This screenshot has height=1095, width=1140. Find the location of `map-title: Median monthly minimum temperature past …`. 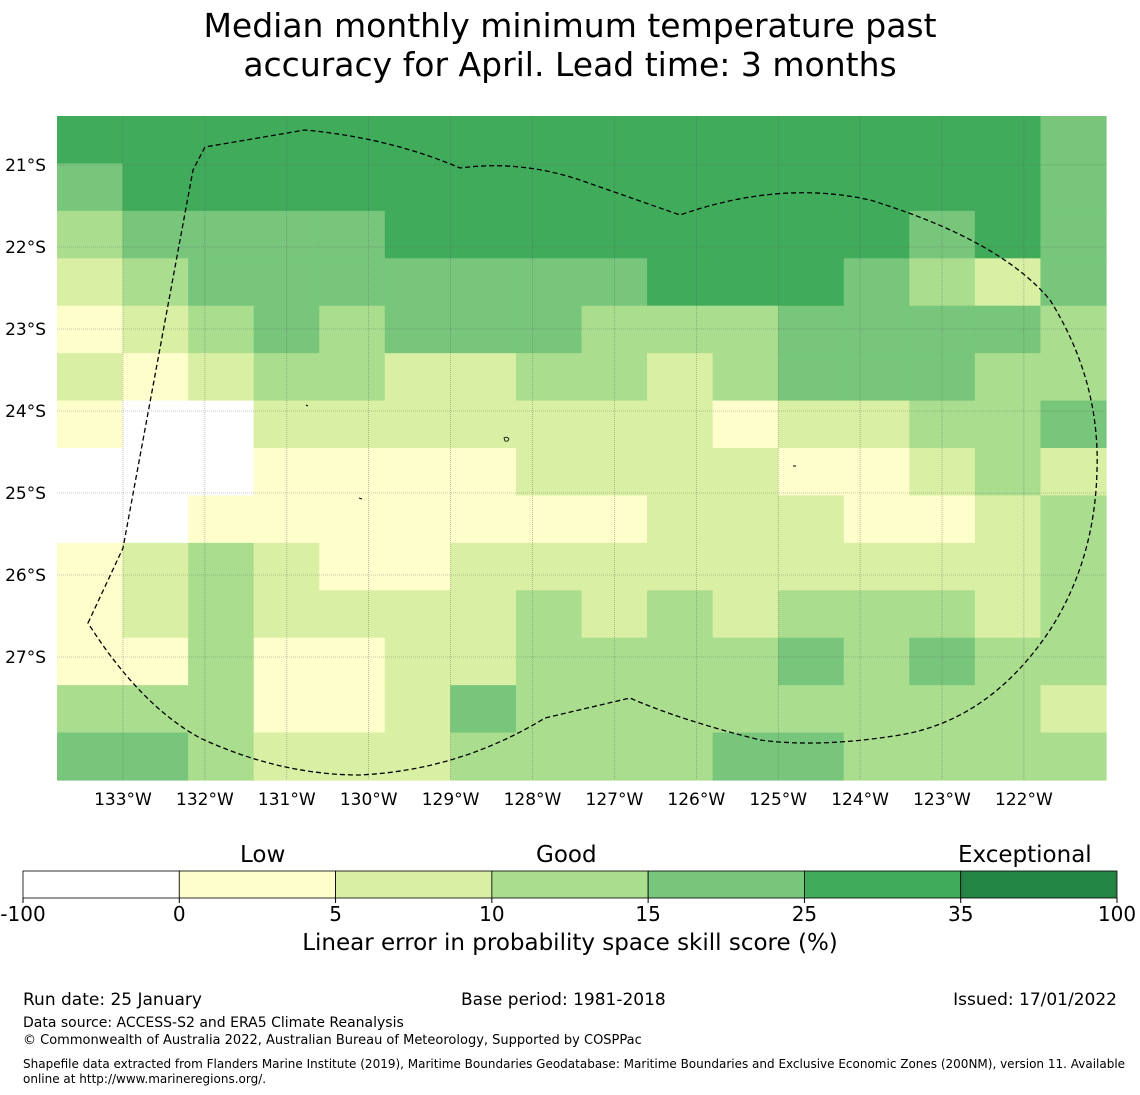

map-title: Median monthly minimum temperature past … is located at coordinates (570, 45).